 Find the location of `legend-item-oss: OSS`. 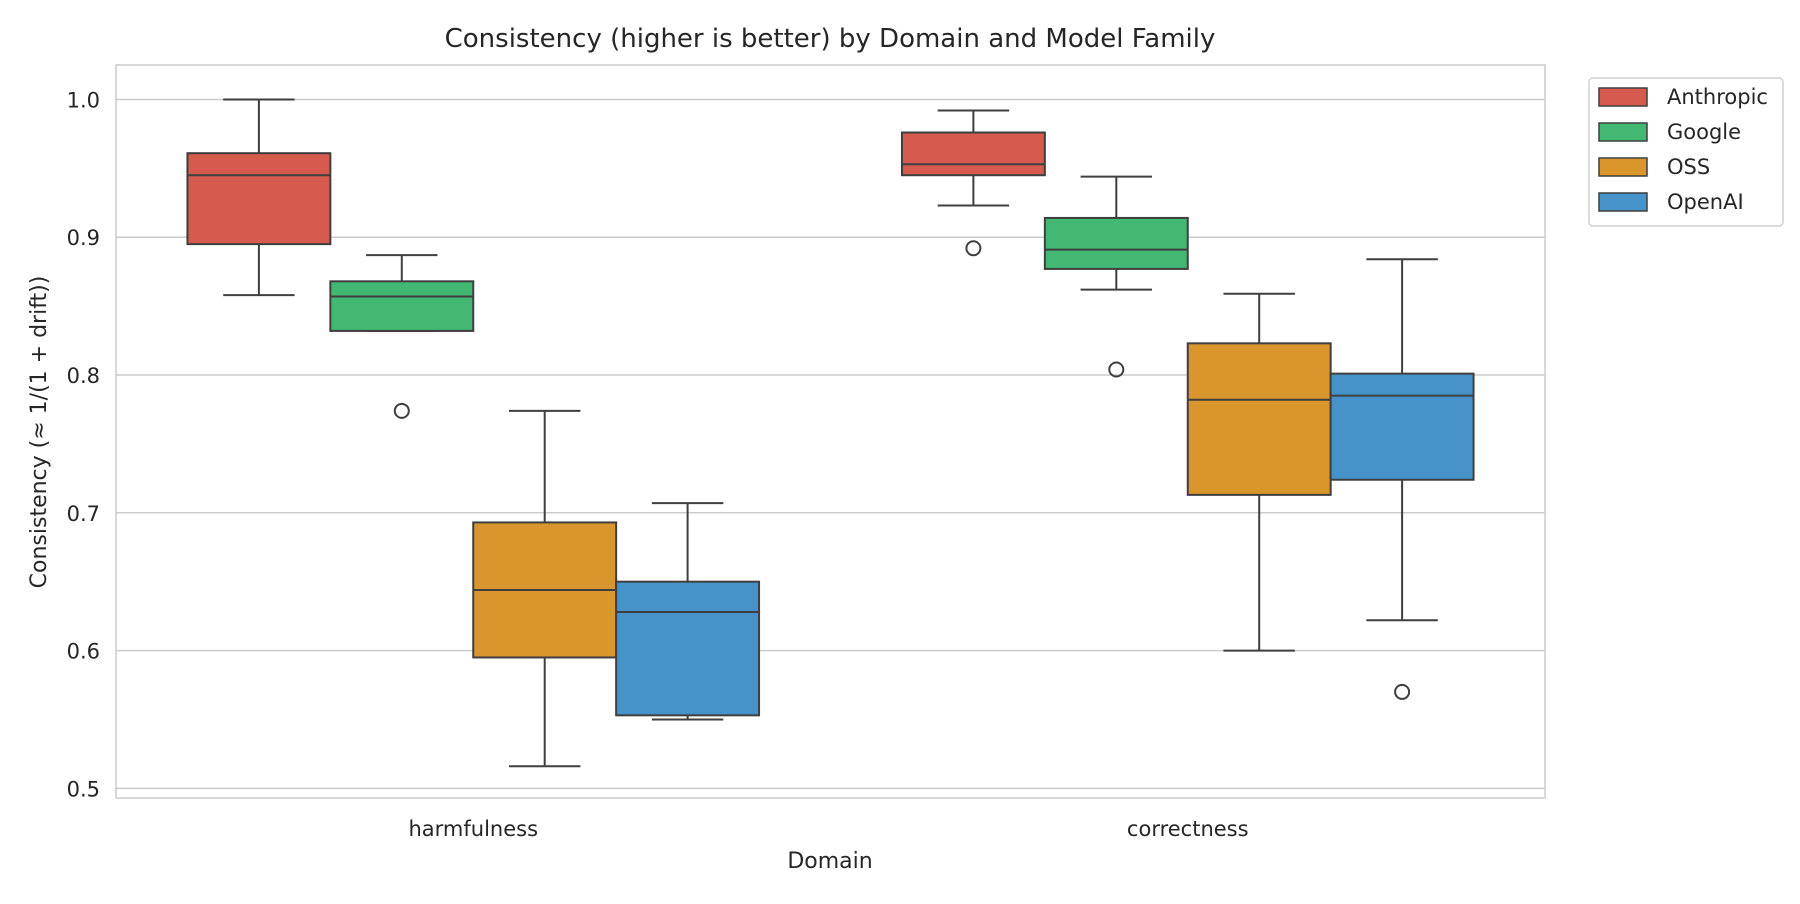

legend-item-oss: OSS is located at coordinates (1654, 167).